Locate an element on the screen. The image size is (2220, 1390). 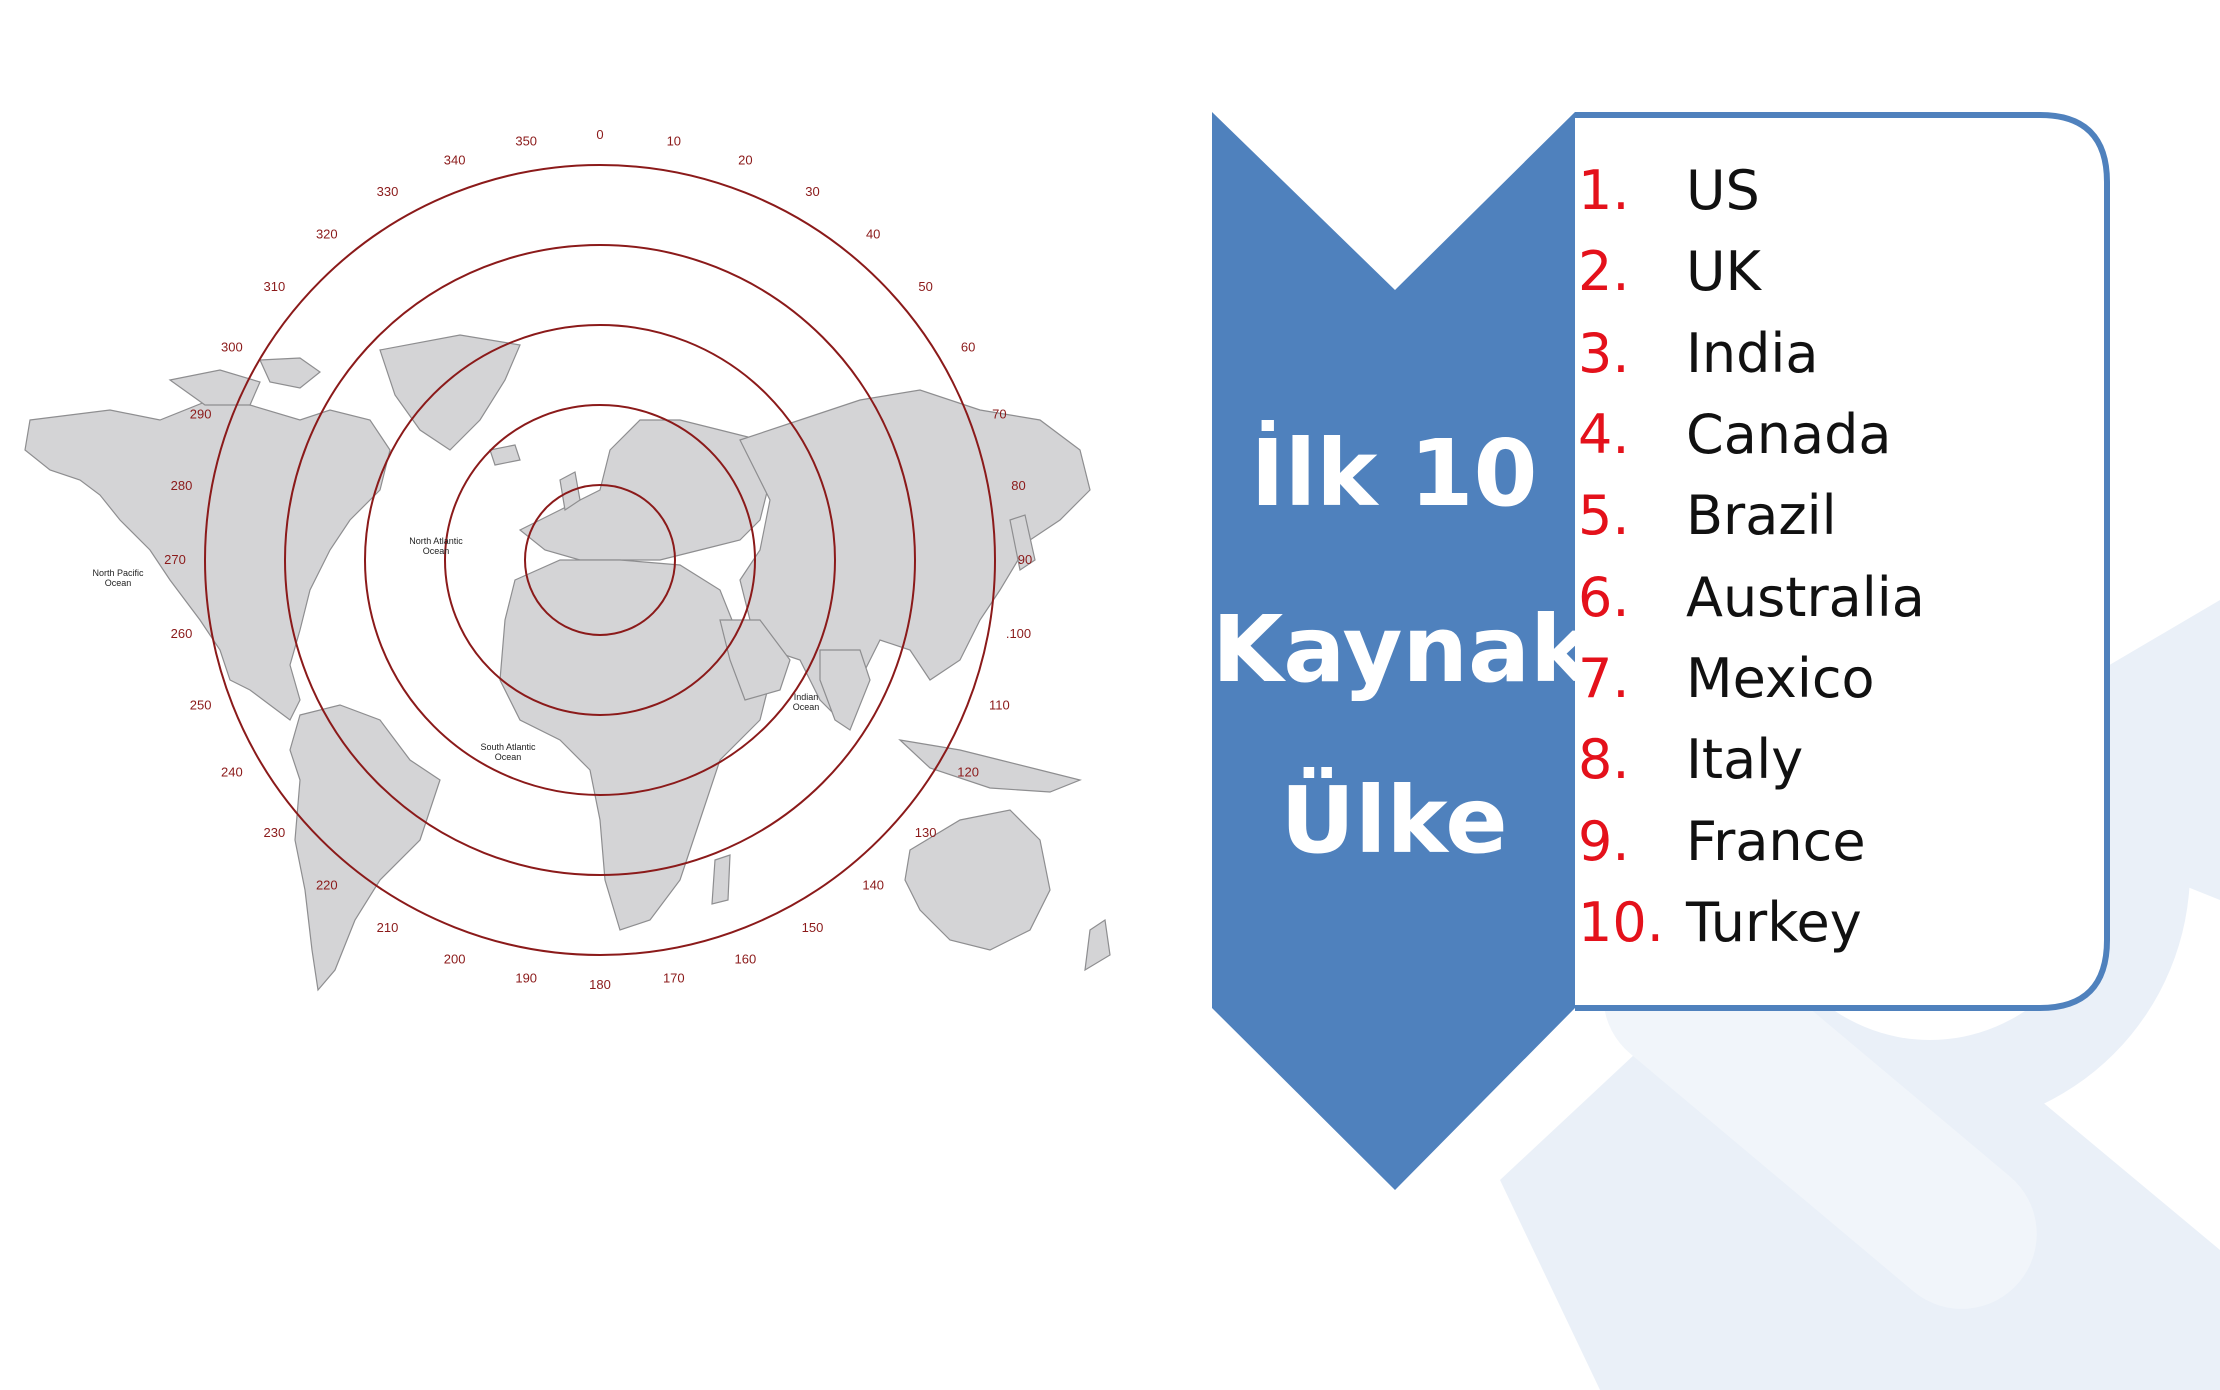
greenland is located at coordinates (450, 392).